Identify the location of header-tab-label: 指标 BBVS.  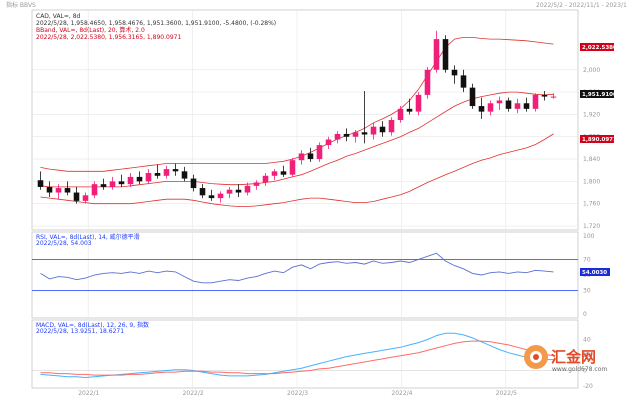
(21, 5).